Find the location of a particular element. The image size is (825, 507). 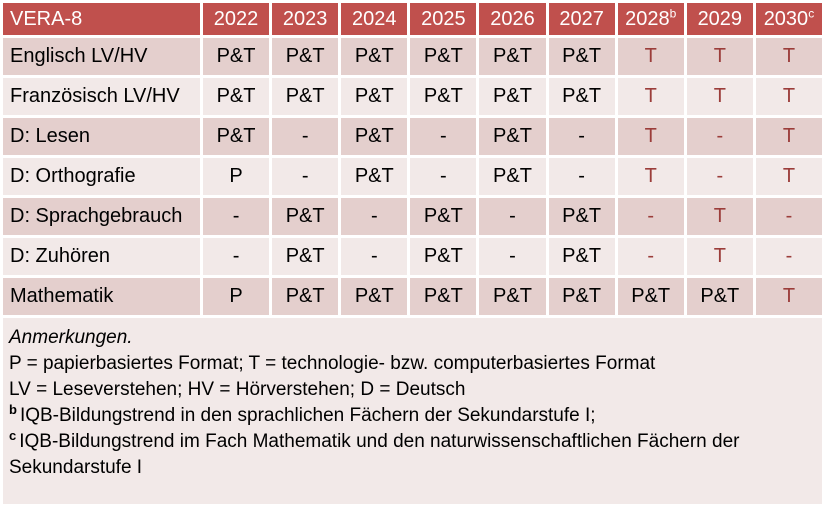

header-label: 2028 is located at coordinates (647, 18).